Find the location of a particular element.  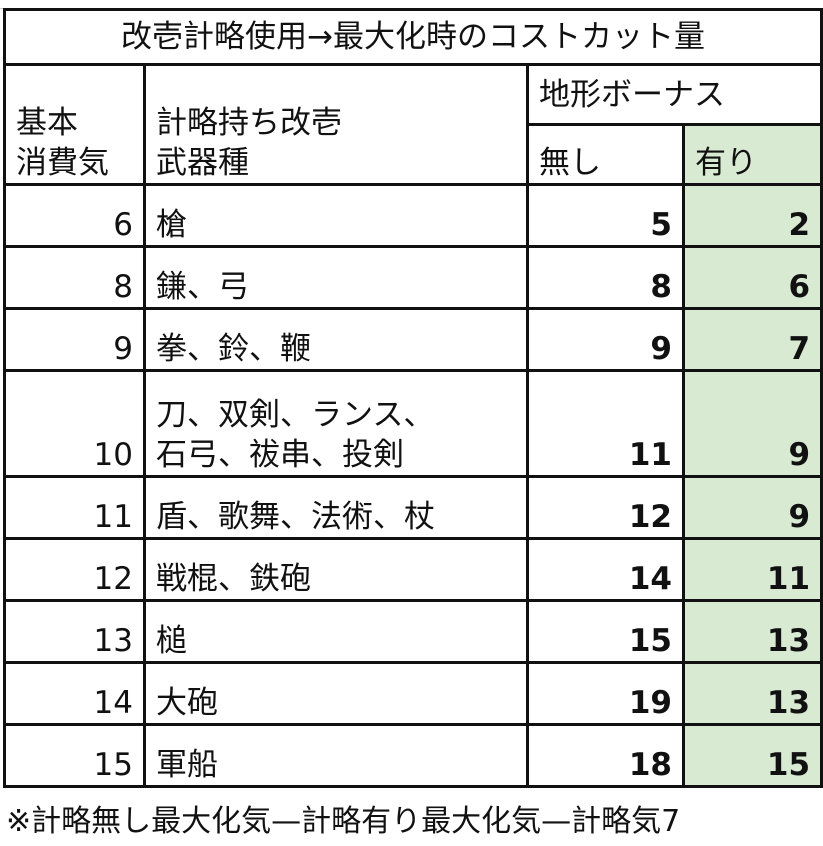

without-bonus-cell: 5 is located at coordinates (605, 215).